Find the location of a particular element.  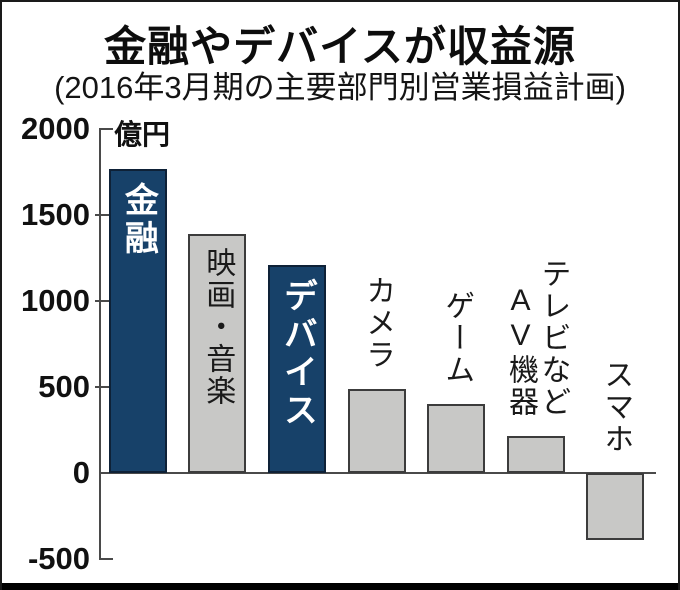

y-tick-label: 2000 is located at coordinates (55, 128).